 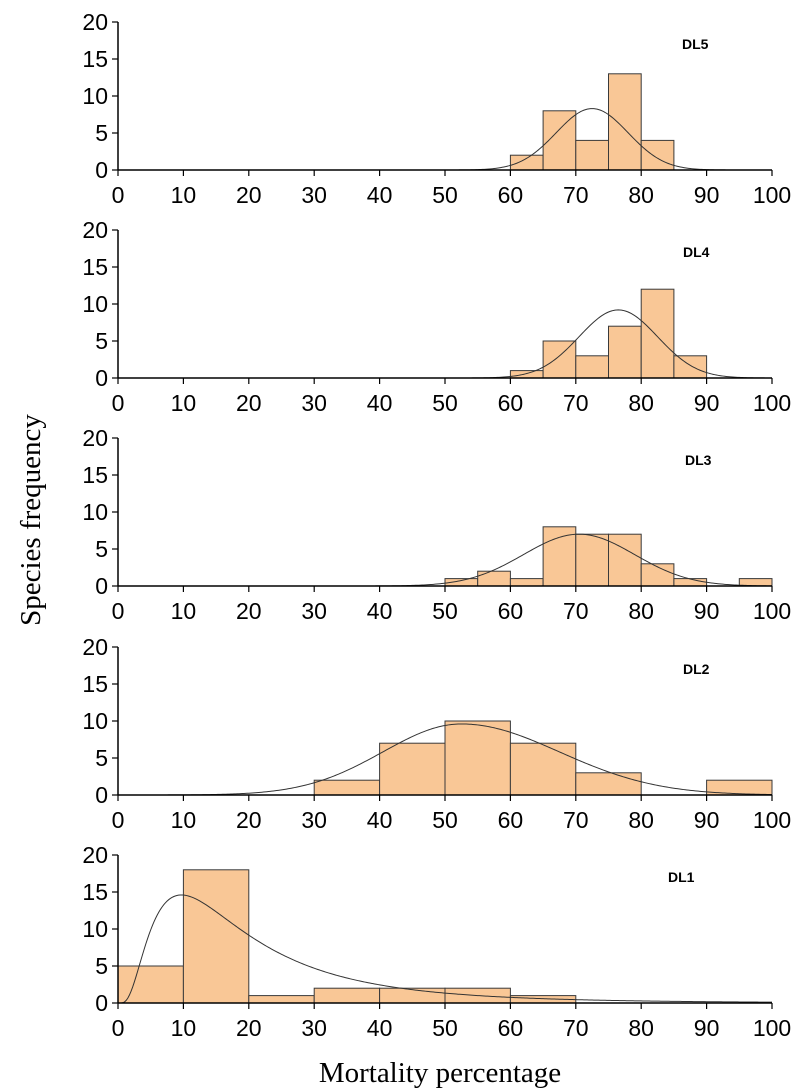 What do you see at coordinates (681, 877) in the screenshot?
I see `panel-label: DL1` at bounding box center [681, 877].